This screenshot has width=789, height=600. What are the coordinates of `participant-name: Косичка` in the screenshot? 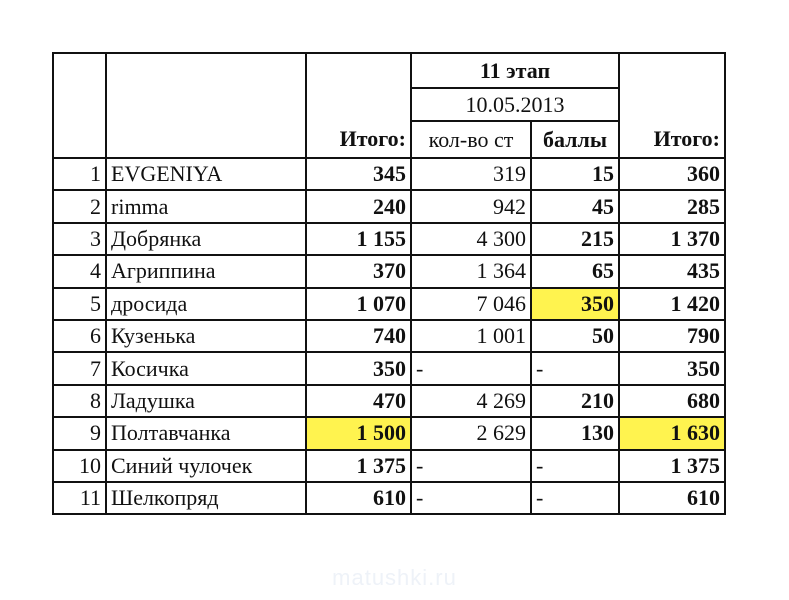 It's located at (206, 368).